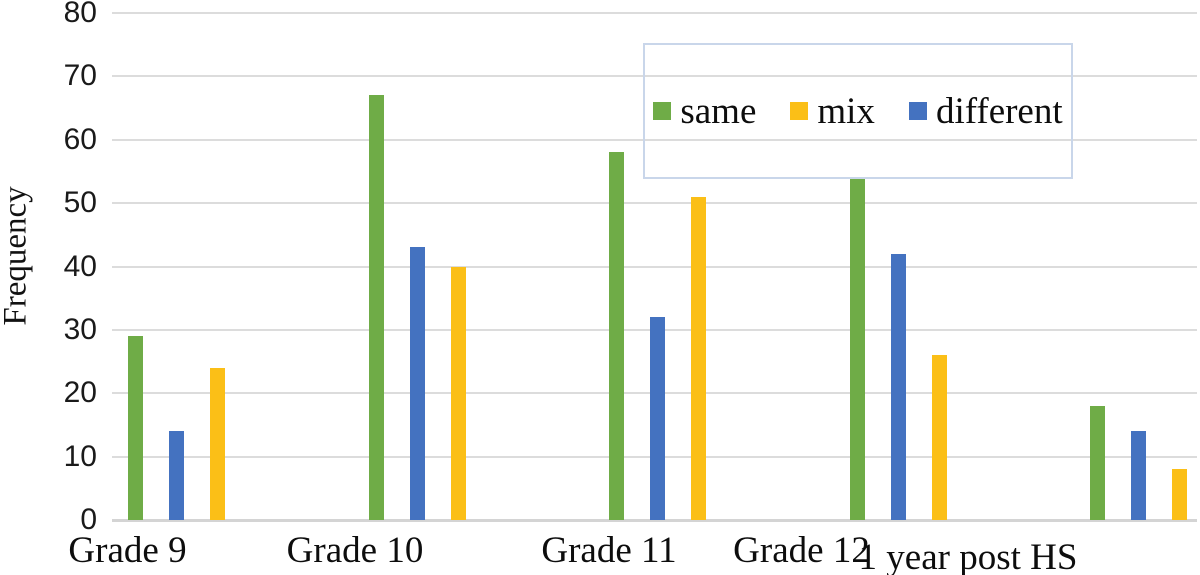 The image size is (1200, 575). I want to click on legend-swatch-same, so click(662, 111).